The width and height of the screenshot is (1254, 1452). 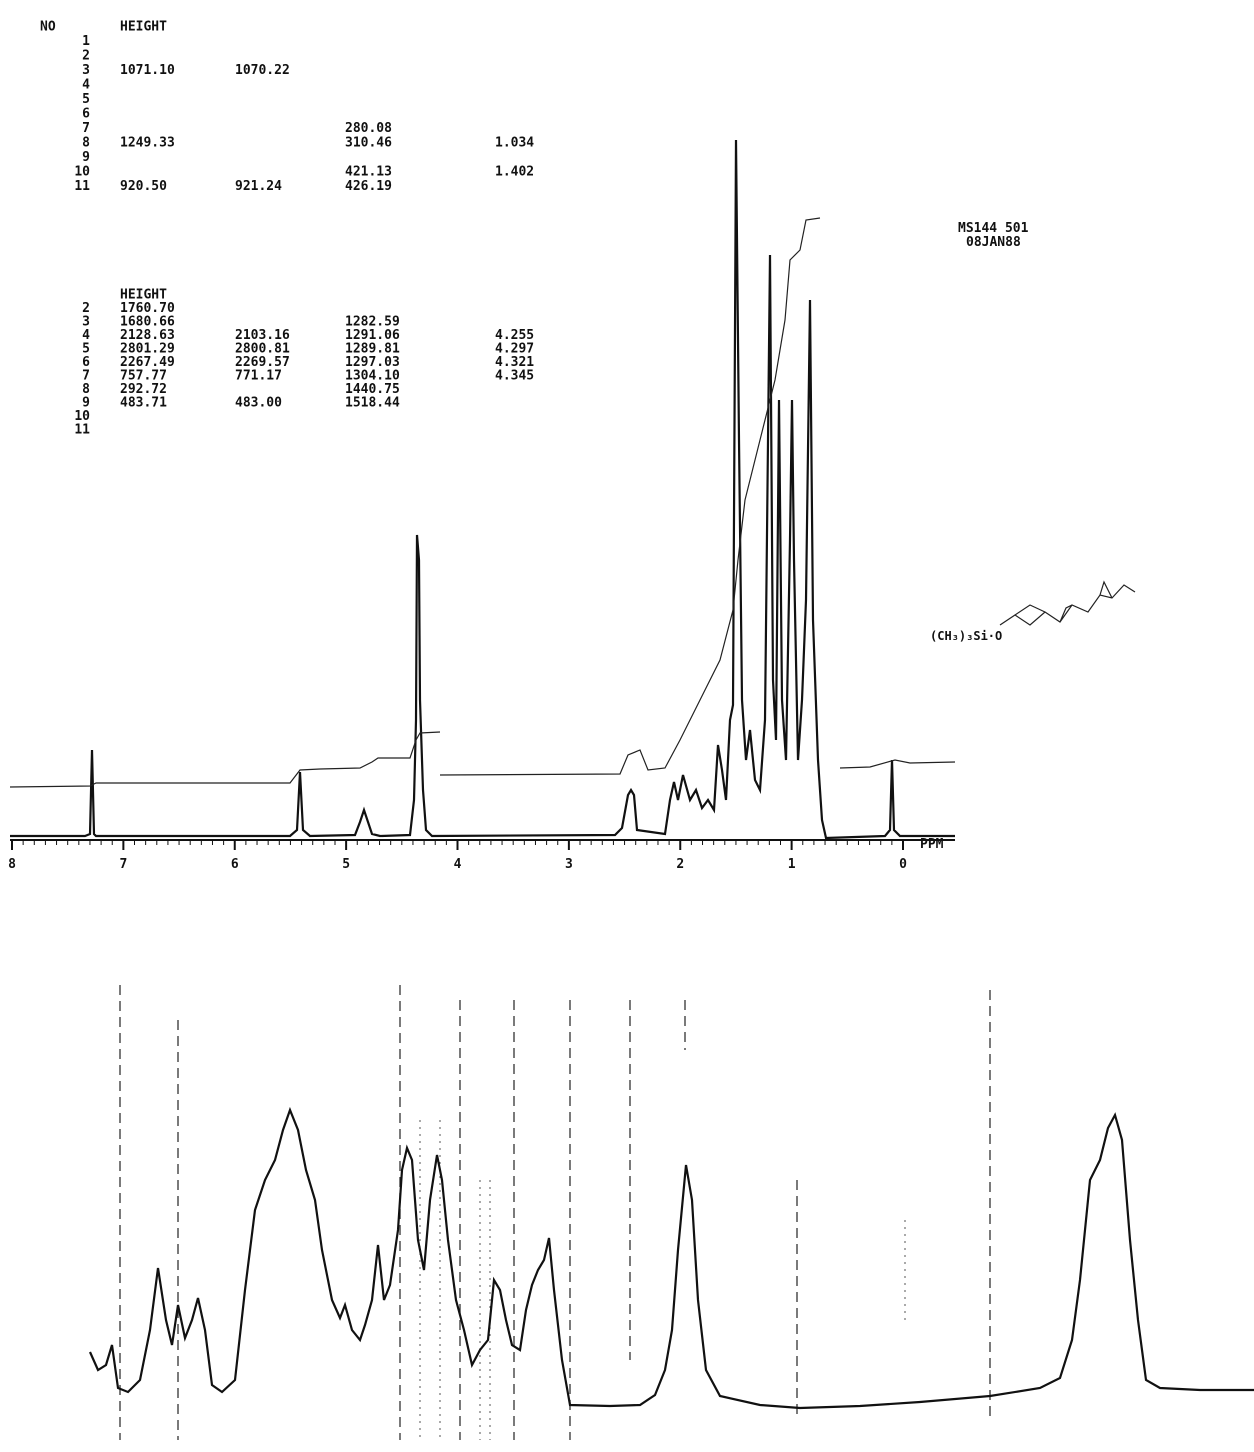 I want to click on table-cell: 4.345, so click(x=514, y=376).